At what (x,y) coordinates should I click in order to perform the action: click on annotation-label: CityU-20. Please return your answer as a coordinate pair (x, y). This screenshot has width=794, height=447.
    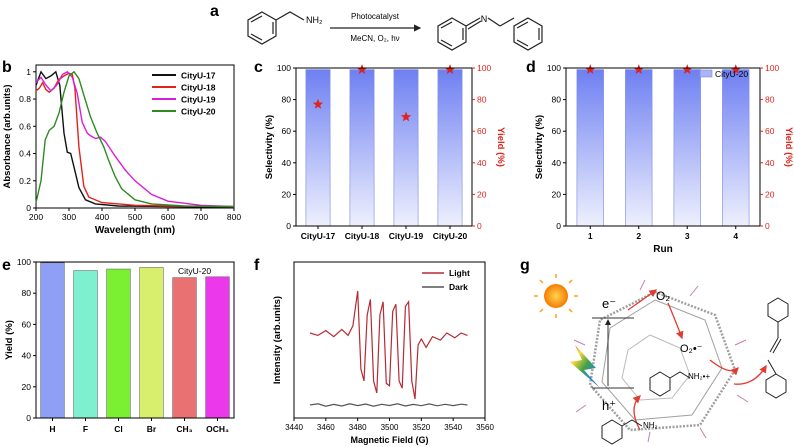
    Looking at the image, I should click on (194, 271).